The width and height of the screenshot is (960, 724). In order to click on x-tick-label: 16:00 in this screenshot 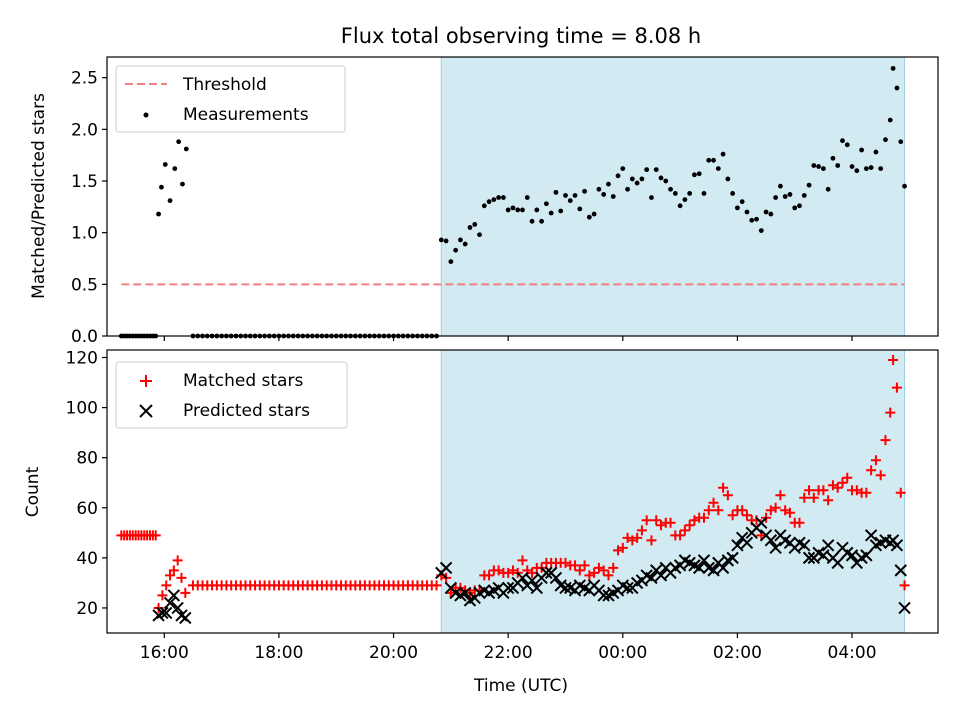, I will do `click(164, 653)`.